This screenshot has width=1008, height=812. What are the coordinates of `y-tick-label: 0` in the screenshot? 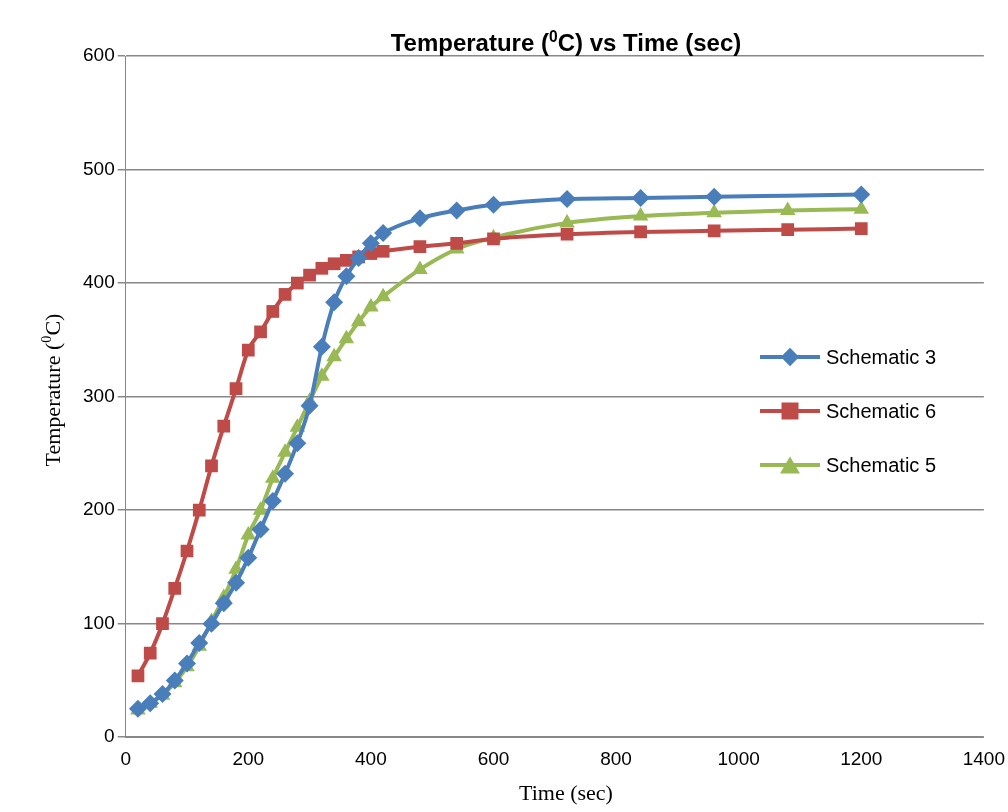 It's located at (109, 736).